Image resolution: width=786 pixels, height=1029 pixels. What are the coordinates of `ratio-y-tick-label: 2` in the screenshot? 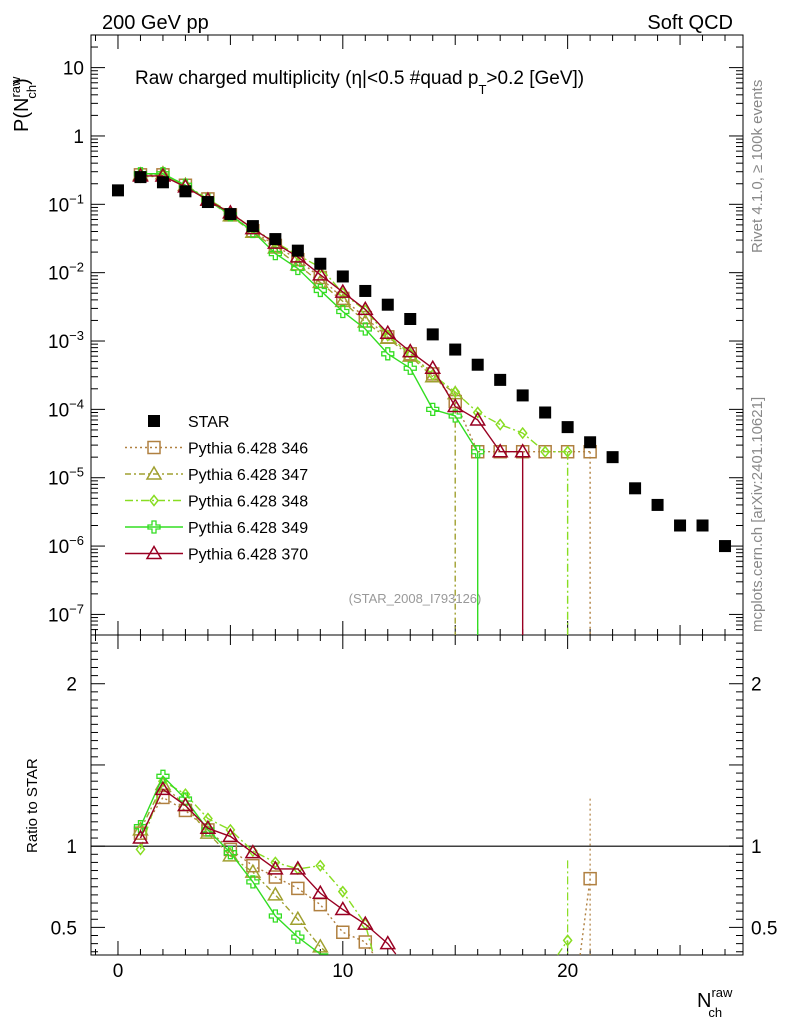 It's located at (71, 685).